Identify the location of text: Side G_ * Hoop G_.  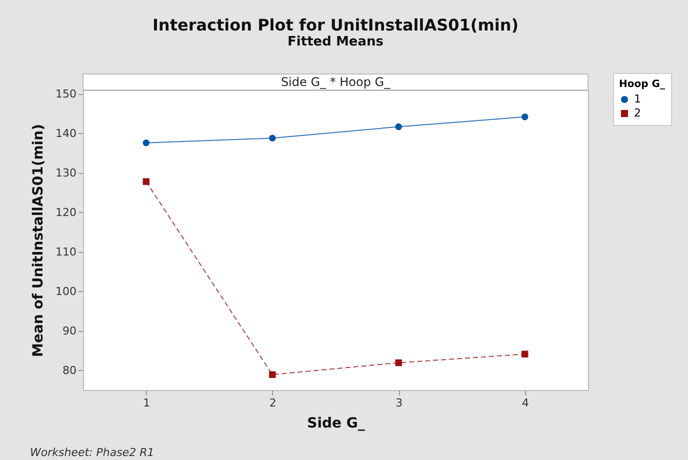
(336, 82).